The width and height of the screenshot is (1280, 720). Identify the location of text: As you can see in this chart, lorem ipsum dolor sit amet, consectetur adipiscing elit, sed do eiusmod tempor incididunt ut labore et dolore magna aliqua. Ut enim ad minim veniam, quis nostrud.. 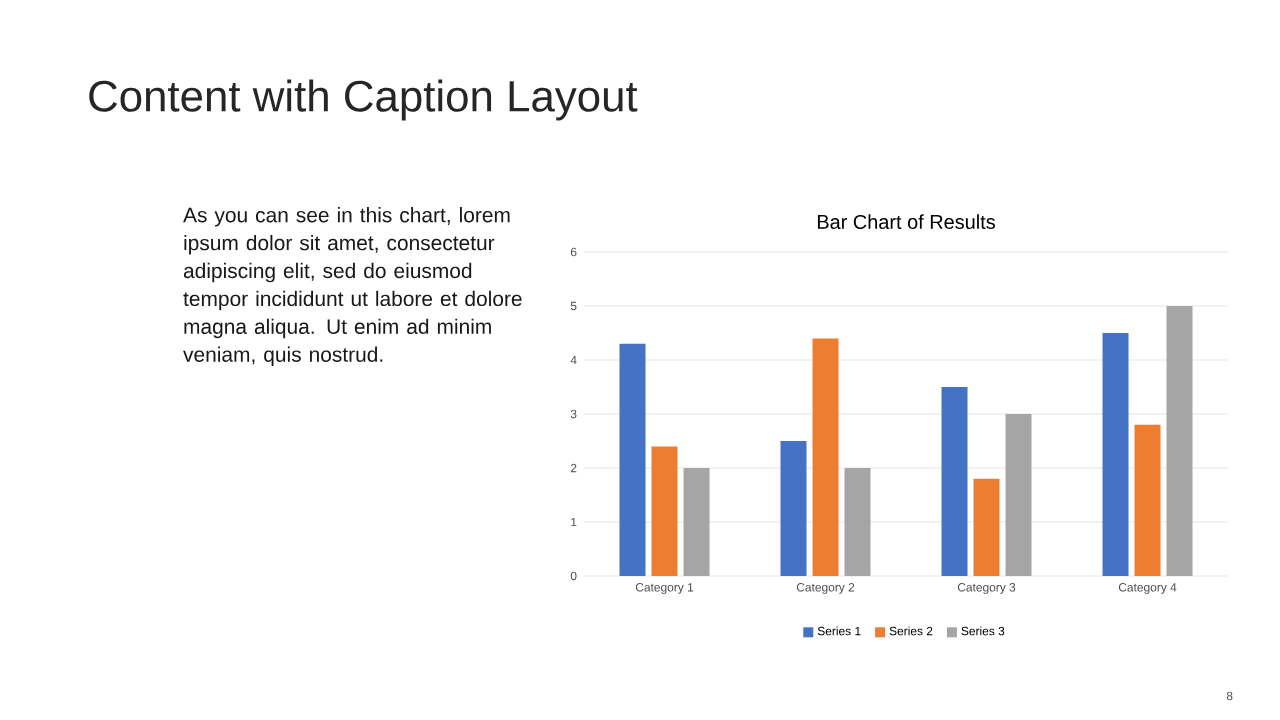
(352, 287).